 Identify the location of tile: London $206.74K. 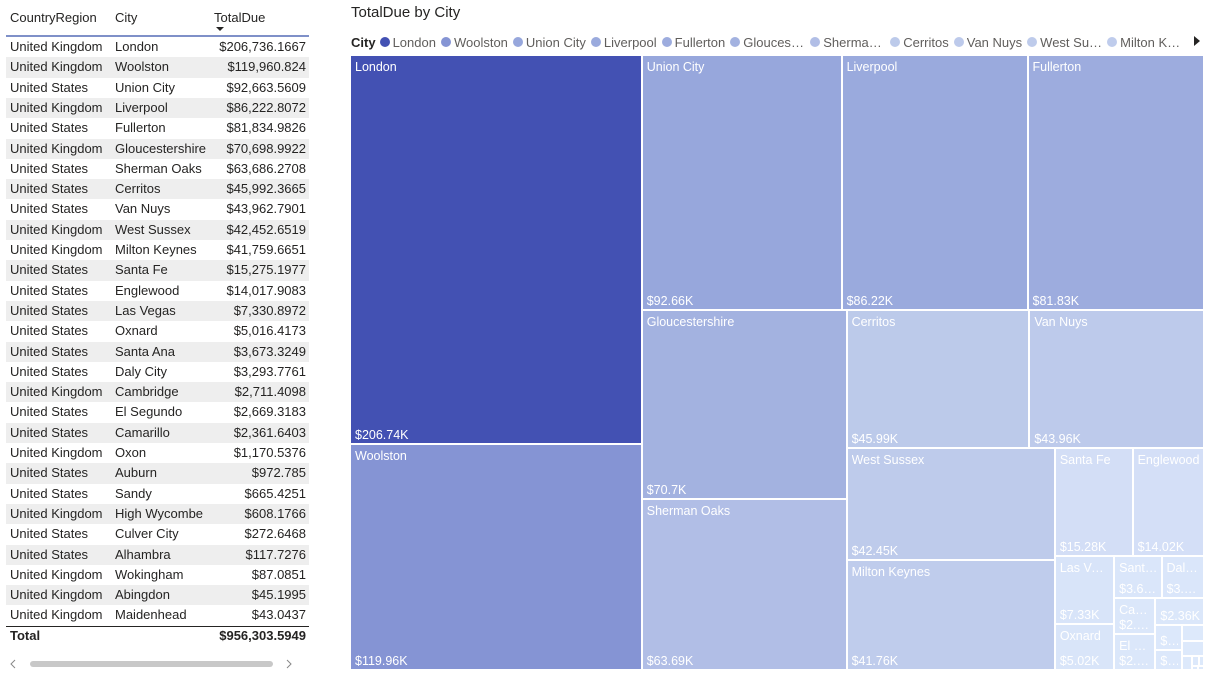
(496, 250).